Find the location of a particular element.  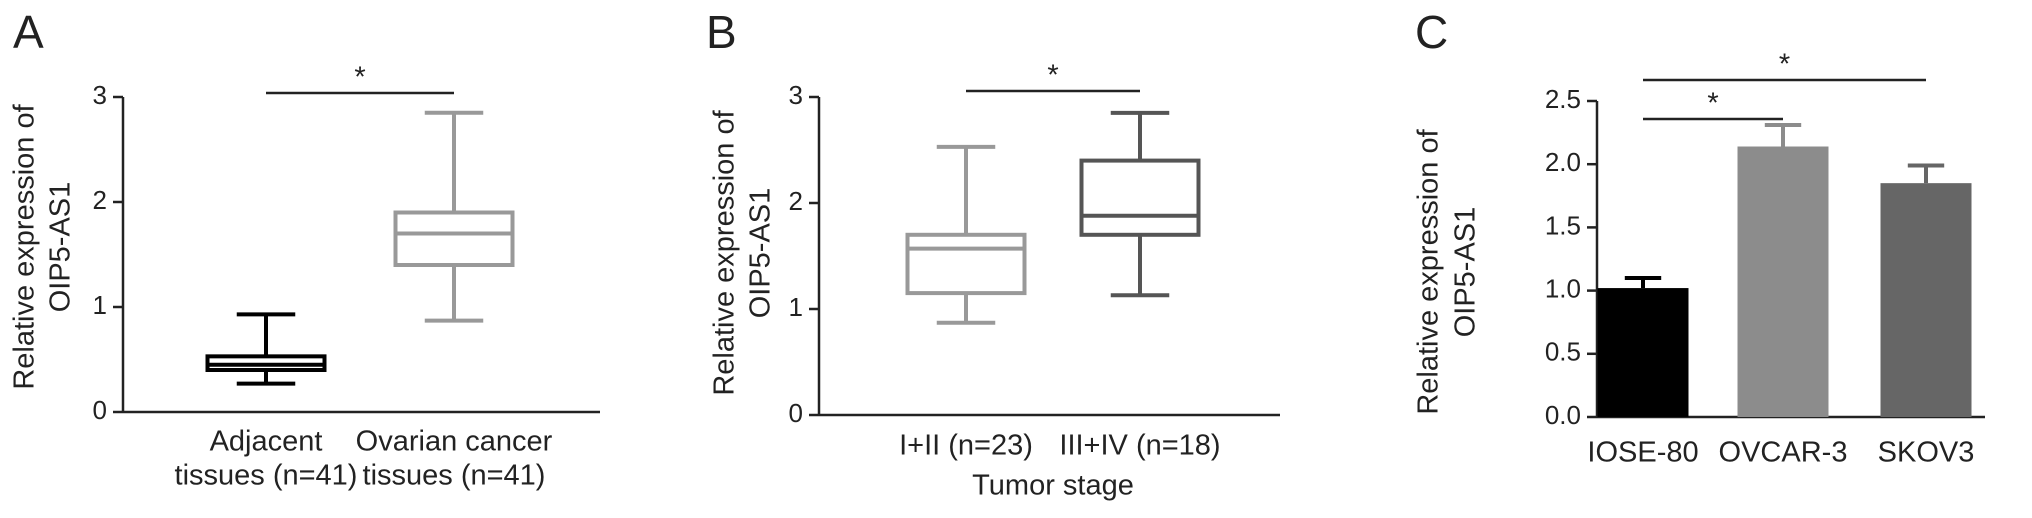

x-tick-label: Adjacent is located at coordinates (266, 442).